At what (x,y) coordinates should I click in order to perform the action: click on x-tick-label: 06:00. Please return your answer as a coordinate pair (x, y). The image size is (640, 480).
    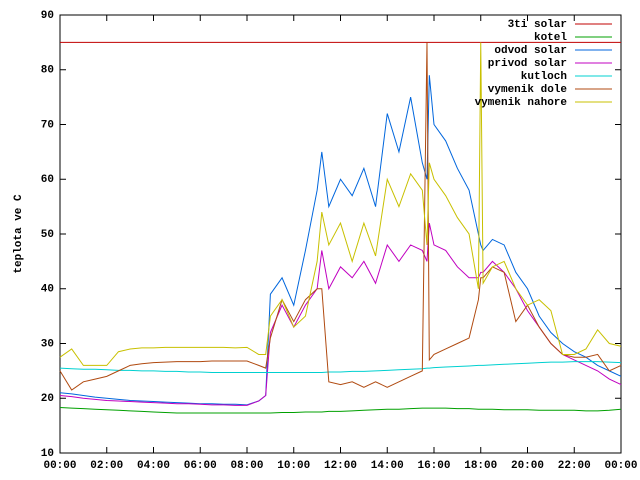
    Looking at the image, I should click on (200, 466).